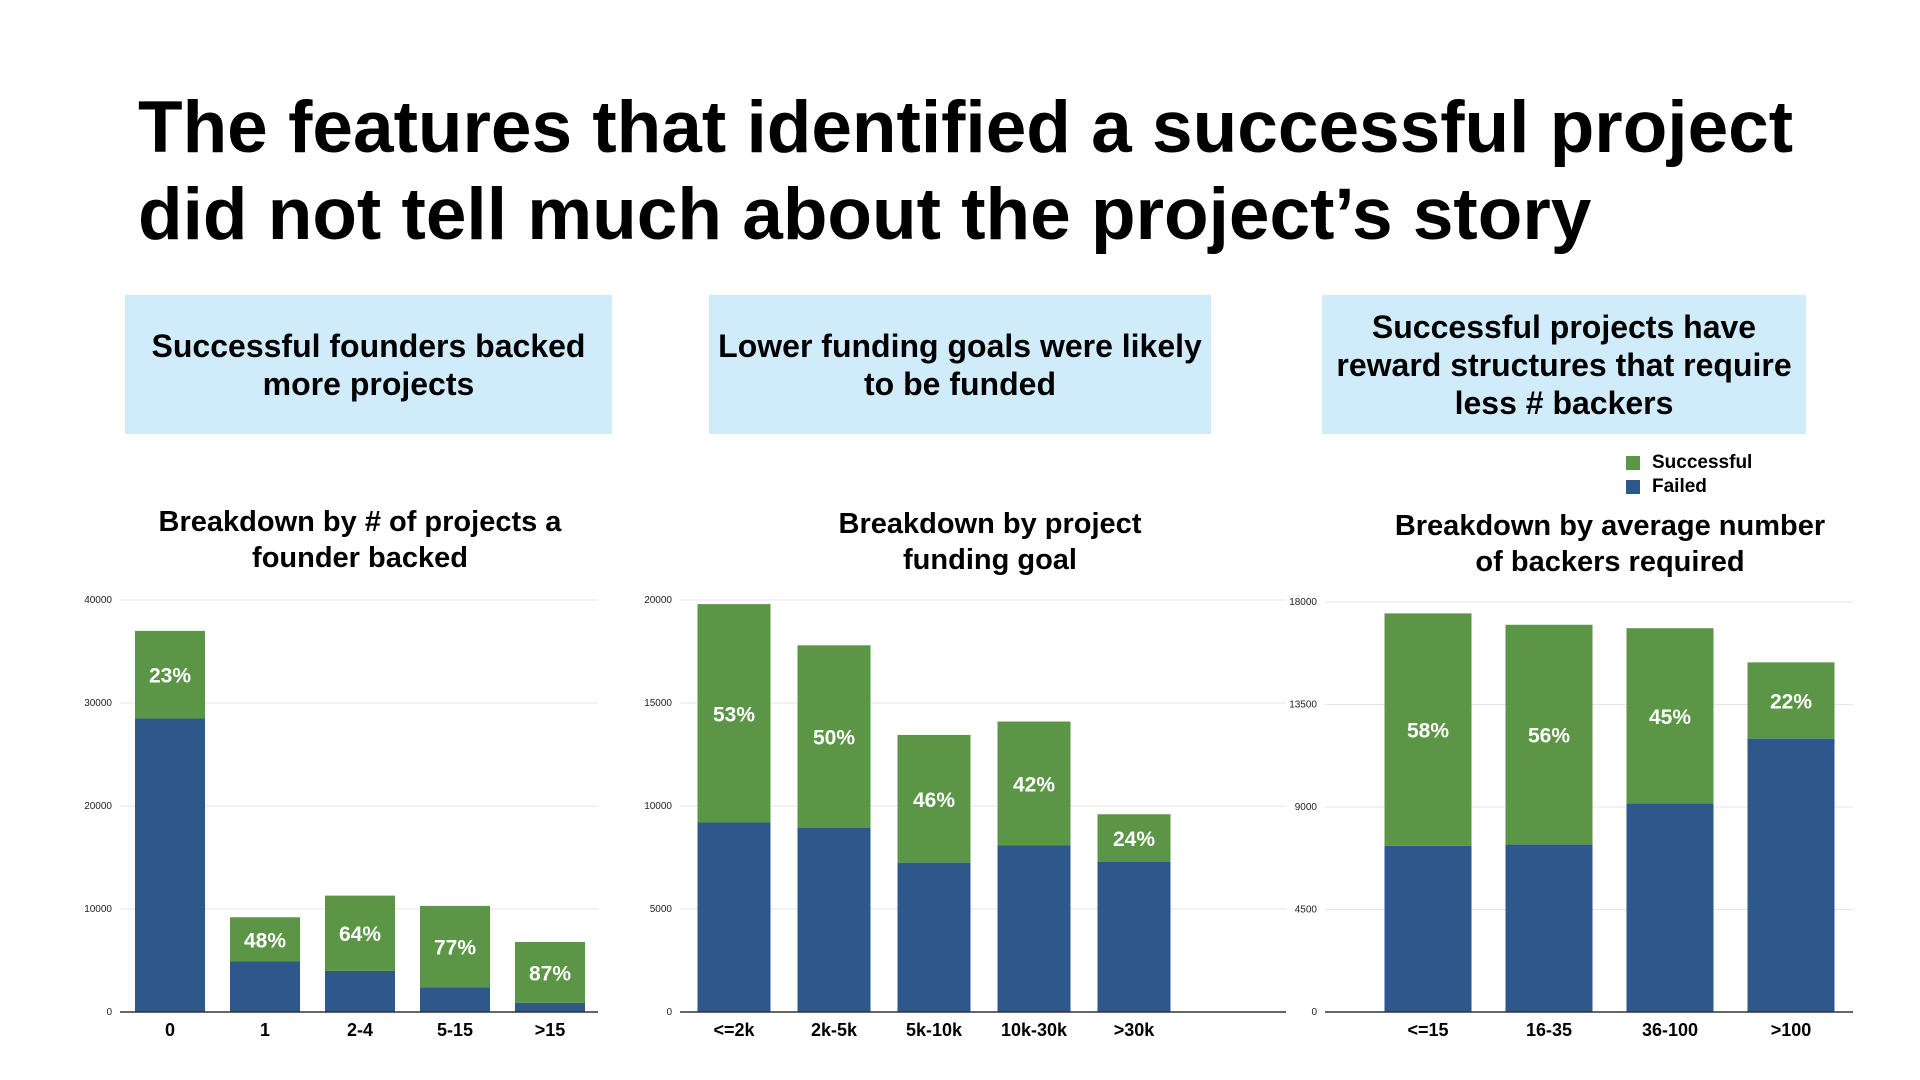 Image resolution: width=1920 pixels, height=1080 pixels. I want to click on bar-data-label: 23%, so click(170, 676).